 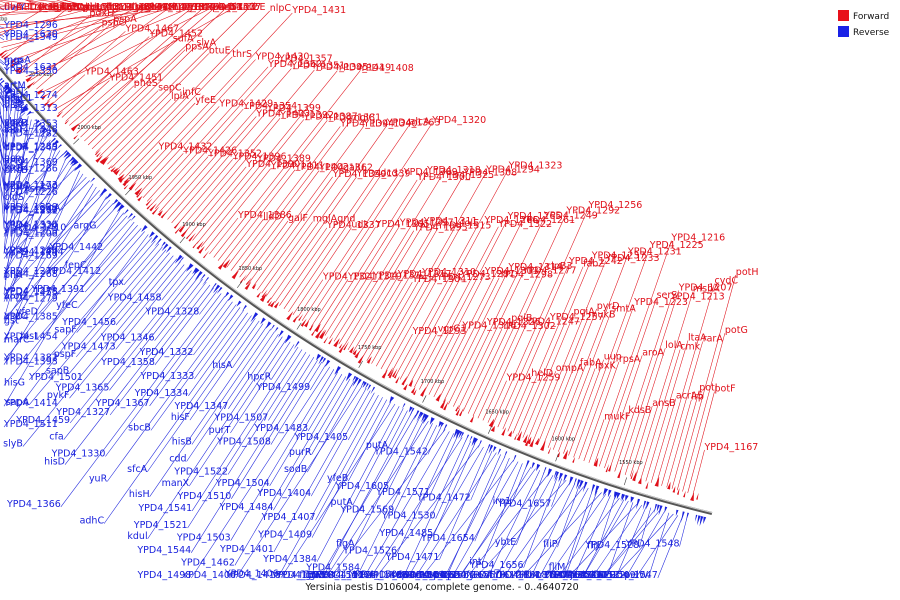 What do you see at coordinates (3, 20) in the screenshot?
I see `kbp-tick-label: 2100 kbp` at bounding box center [3, 20].